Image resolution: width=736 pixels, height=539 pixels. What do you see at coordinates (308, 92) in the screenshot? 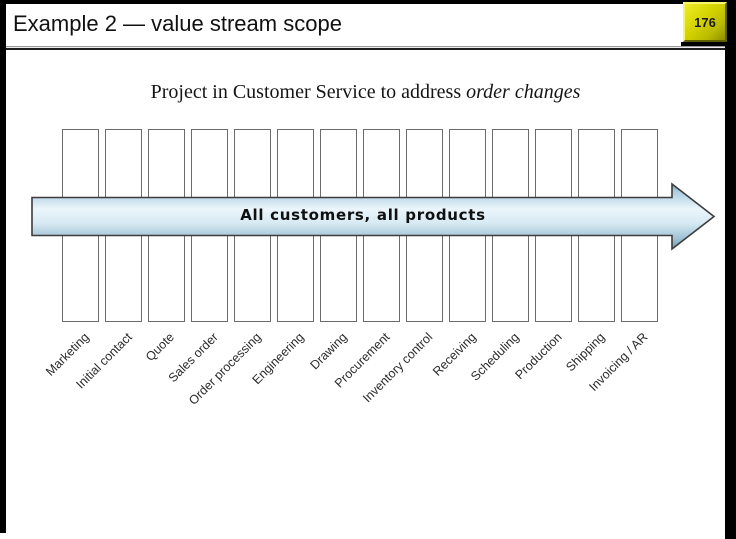
I see `subtitle-normal: Project in Customer Service to address` at bounding box center [308, 92].